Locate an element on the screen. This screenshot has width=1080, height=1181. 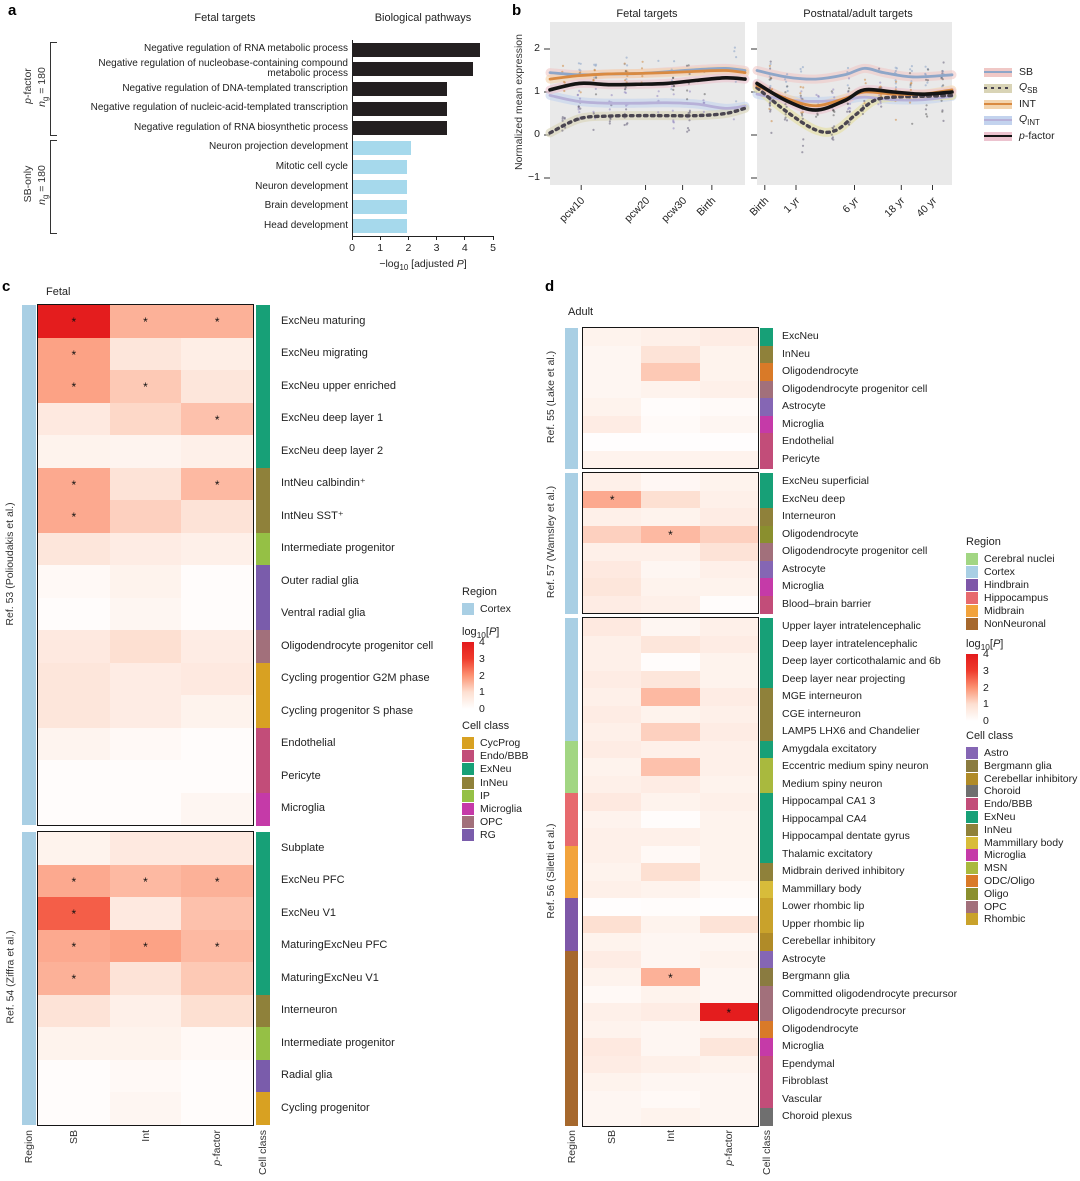
reference-label: Ref. 55 (Lake et al.) is located at coordinates (551, 397).